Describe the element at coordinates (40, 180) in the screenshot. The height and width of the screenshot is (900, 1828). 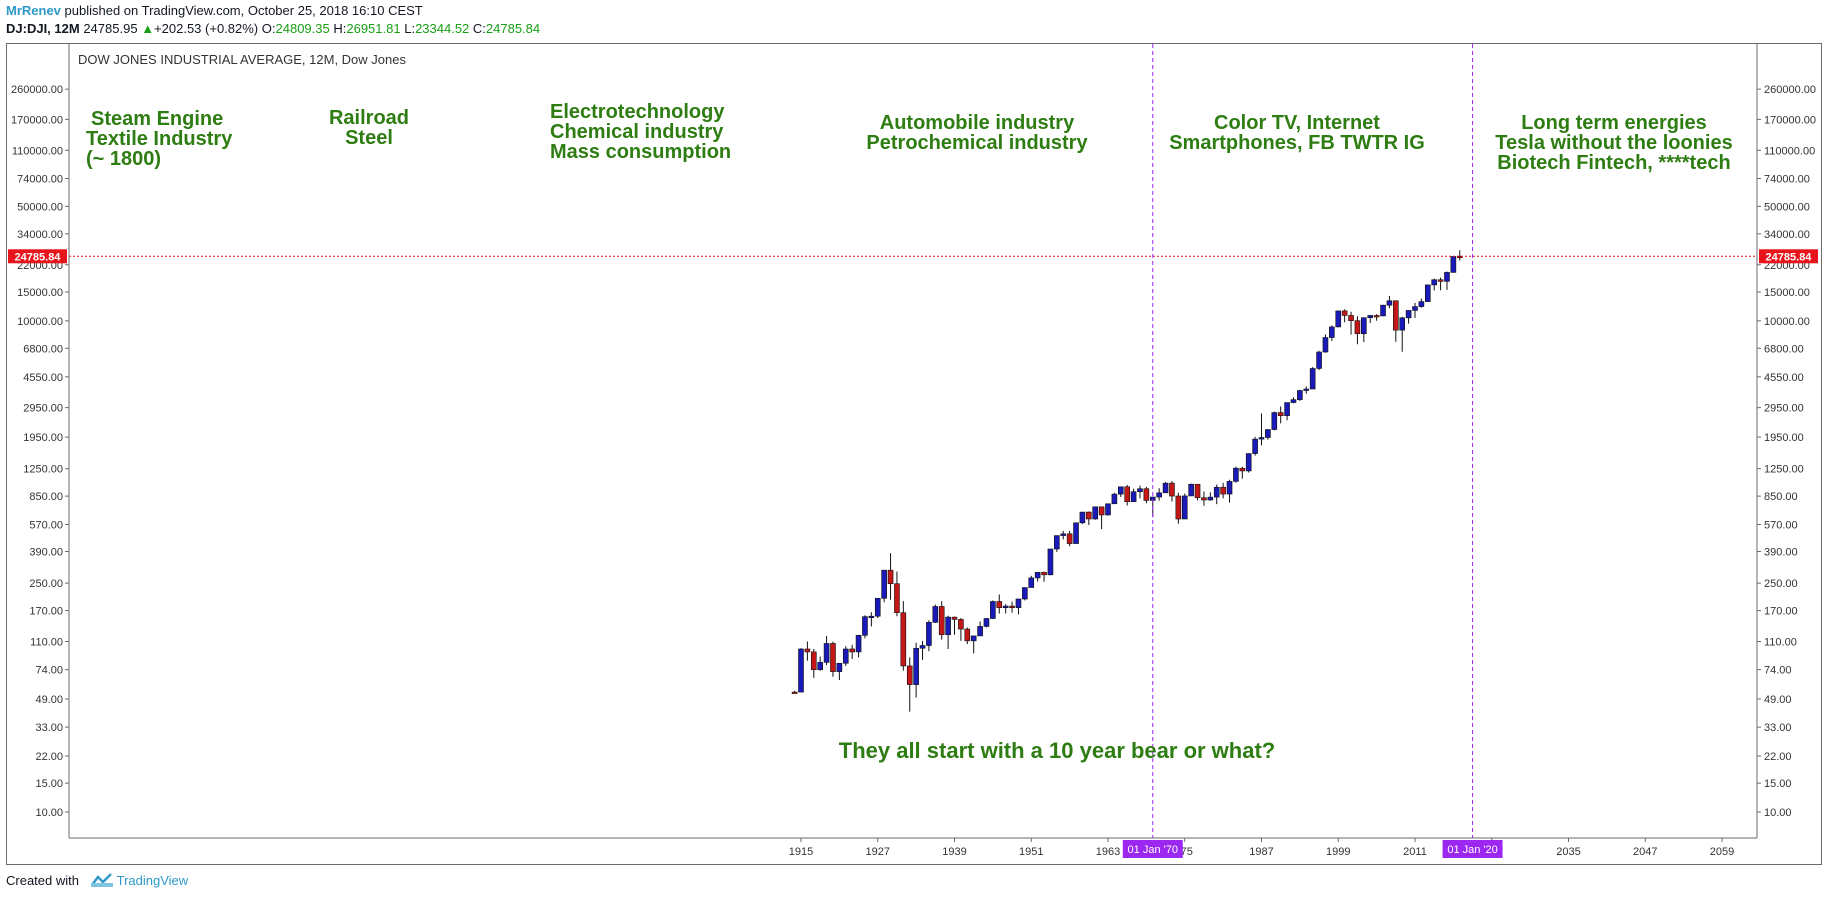
I see `y-tick-label-left: 74000.00` at that location.